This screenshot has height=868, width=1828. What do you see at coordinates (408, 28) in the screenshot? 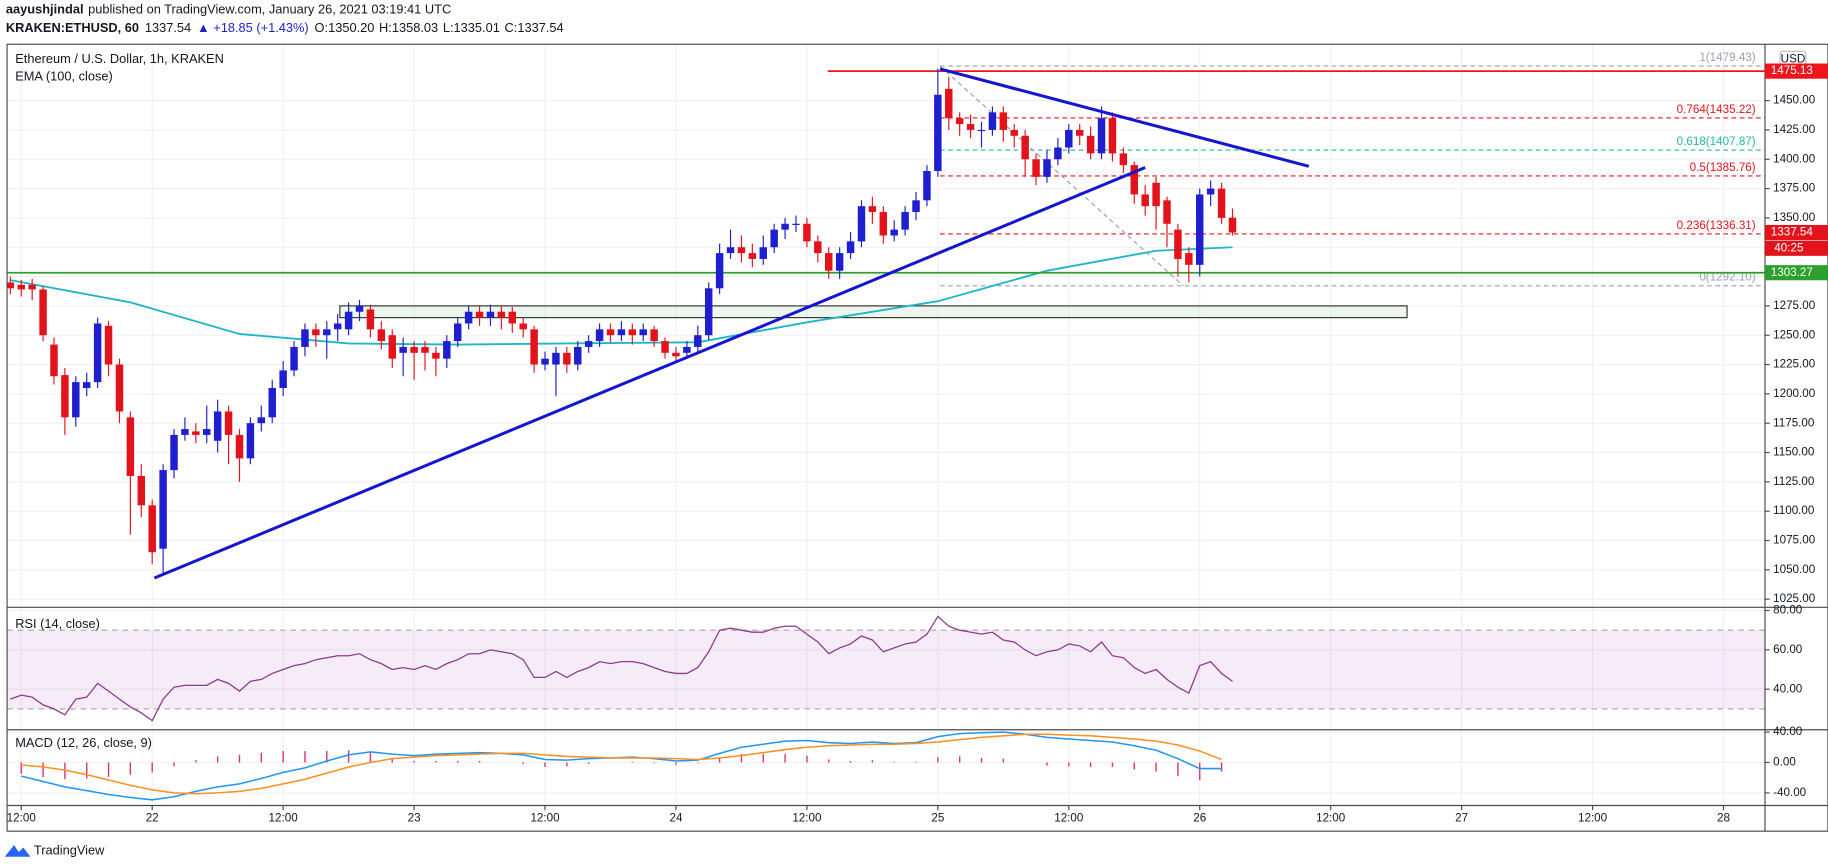
I see `high: H:1358.03` at bounding box center [408, 28].